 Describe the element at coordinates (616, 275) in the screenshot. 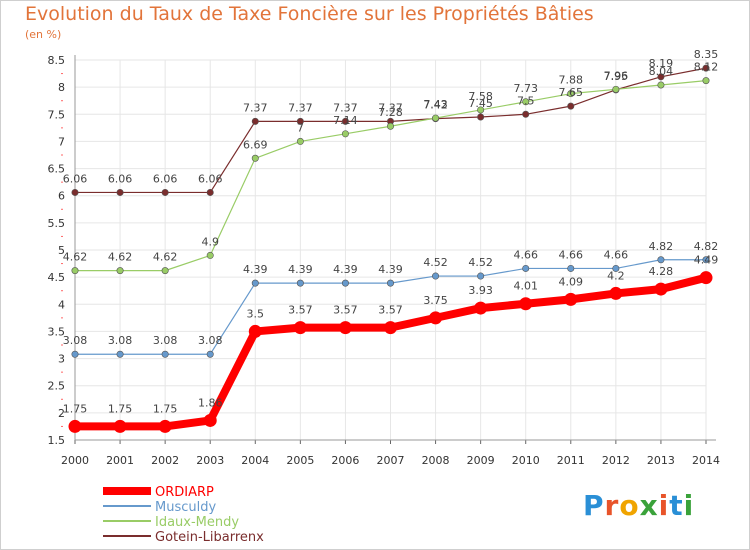

I see `data-label: 4.2` at that location.